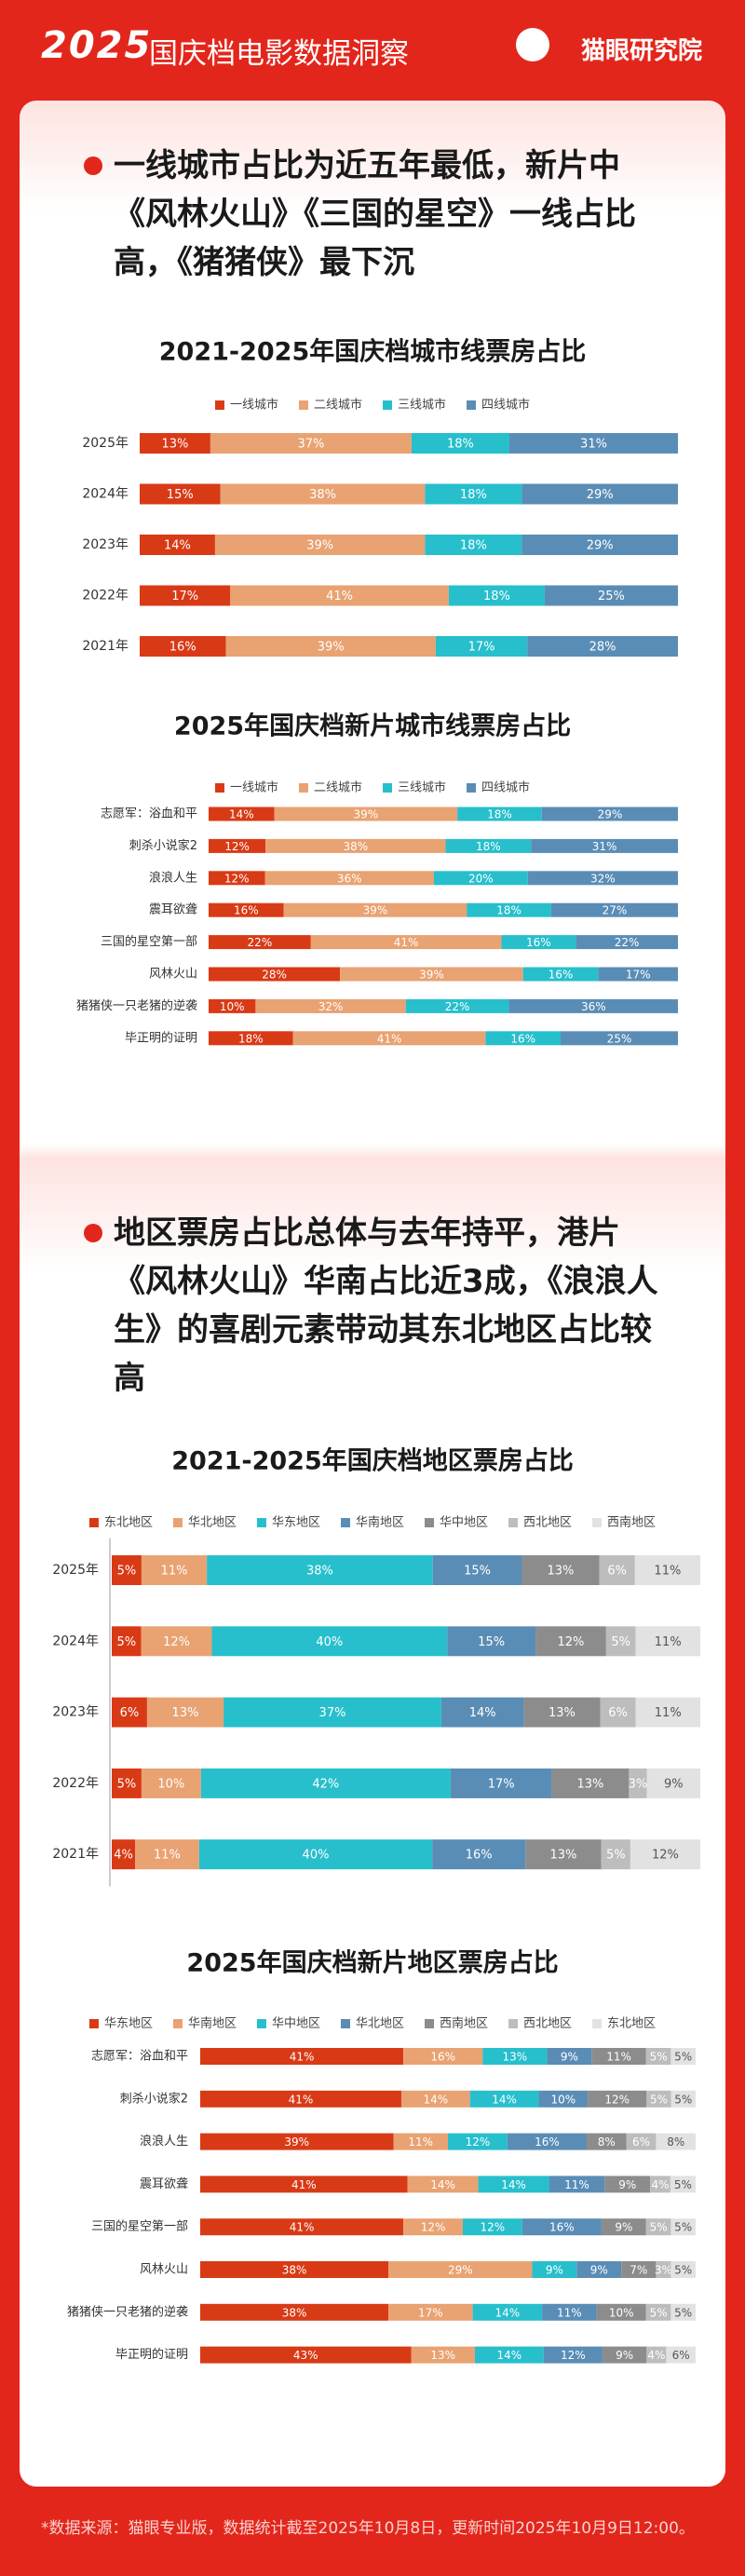 This screenshot has height=2576, width=745. Describe the element at coordinates (505, 405) in the screenshot. I see `legend-label: 四线城市` at that location.